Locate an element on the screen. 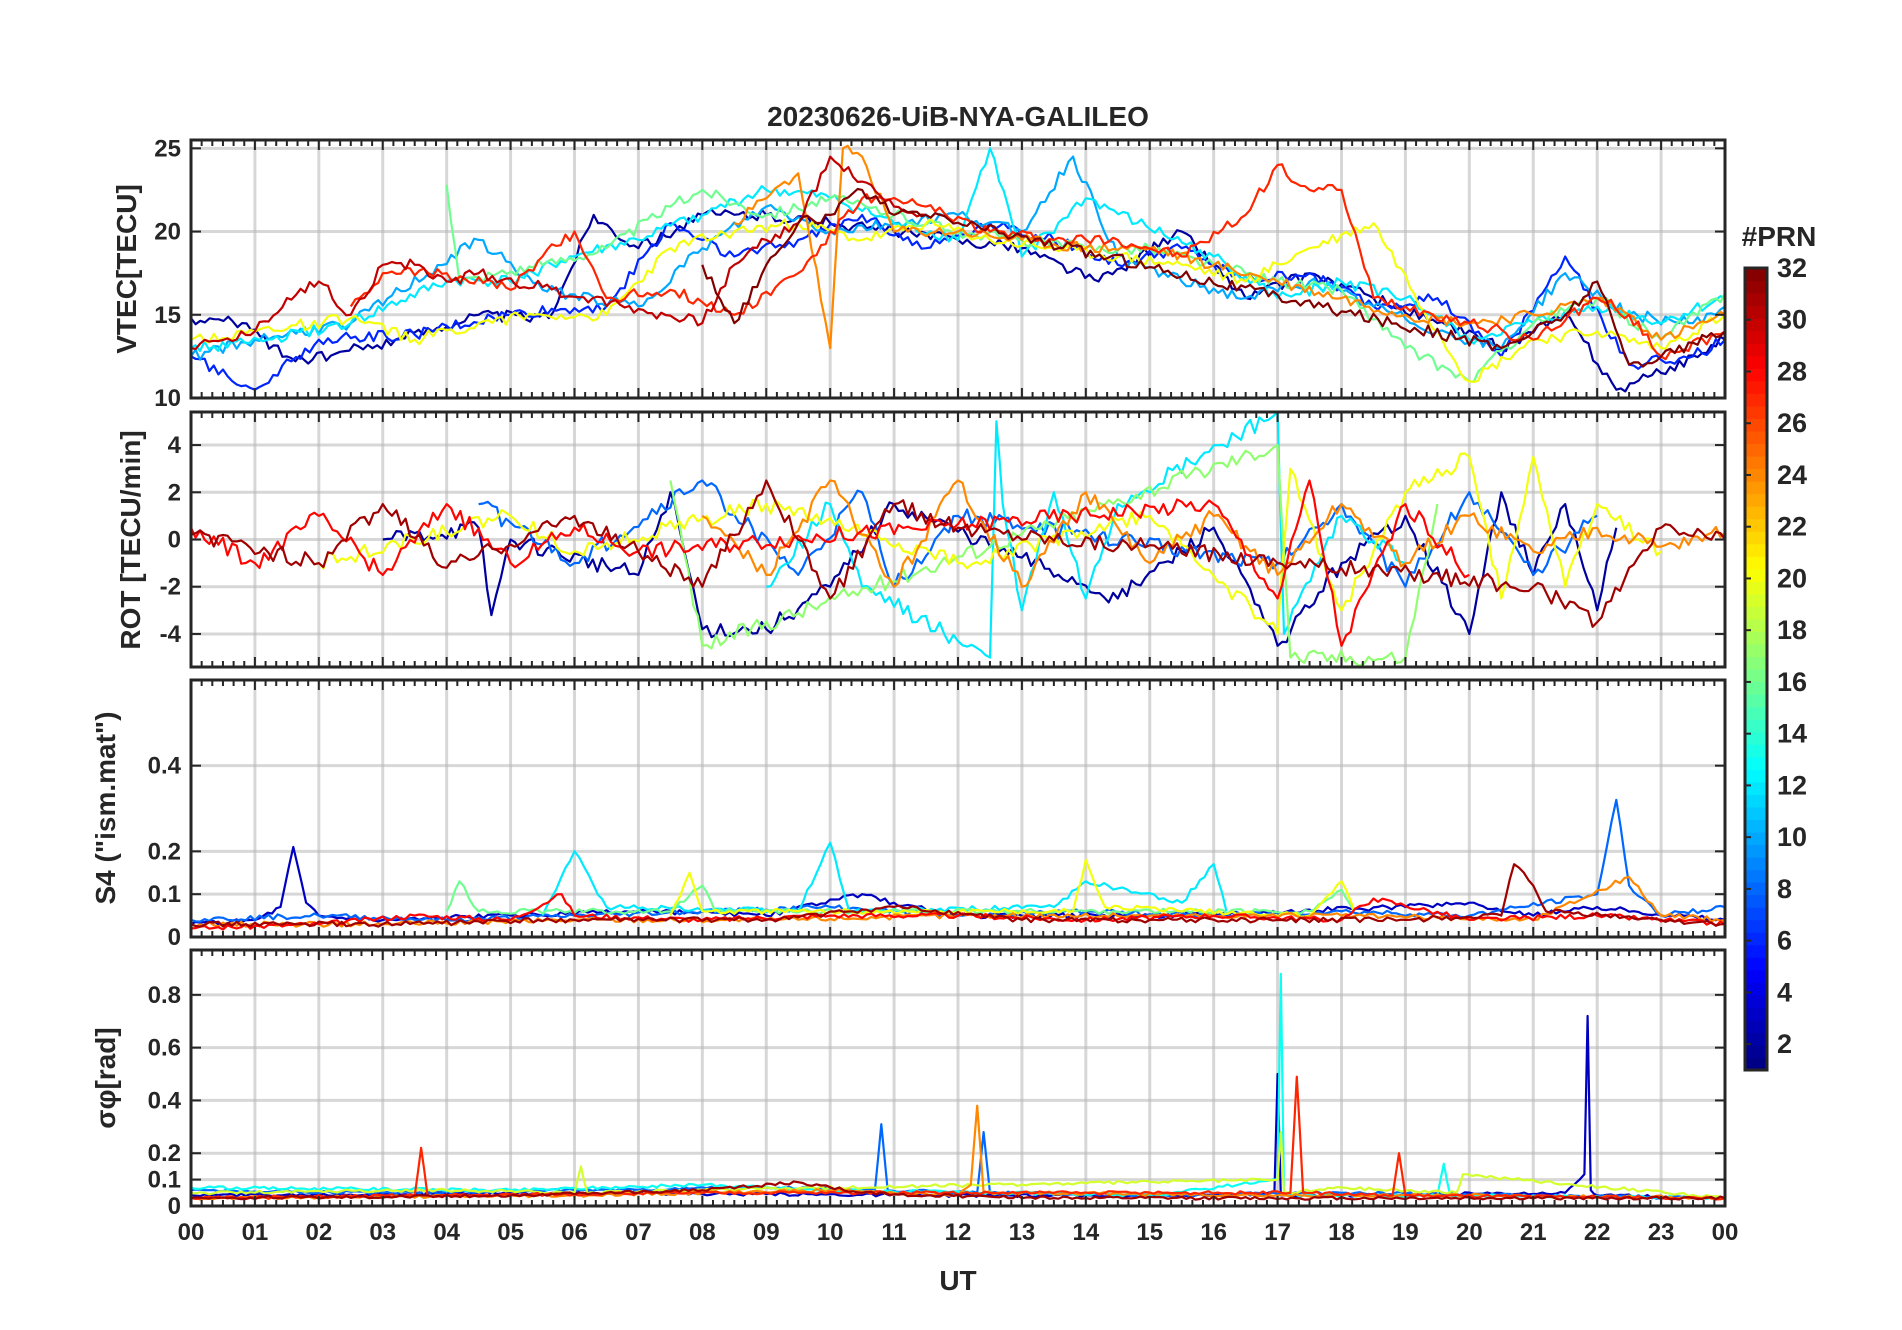  y-tick-label: 20 is located at coordinates (167, 232).